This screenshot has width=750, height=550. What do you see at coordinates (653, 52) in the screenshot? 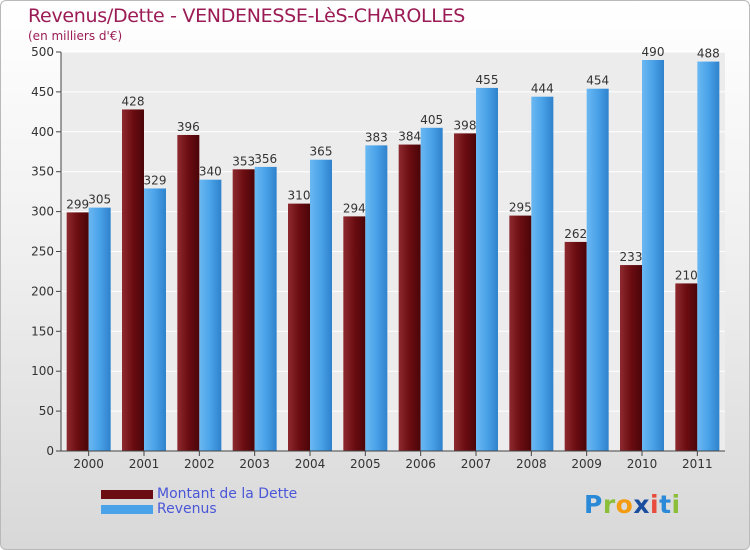
I see `data-label-revenue: 490` at bounding box center [653, 52].